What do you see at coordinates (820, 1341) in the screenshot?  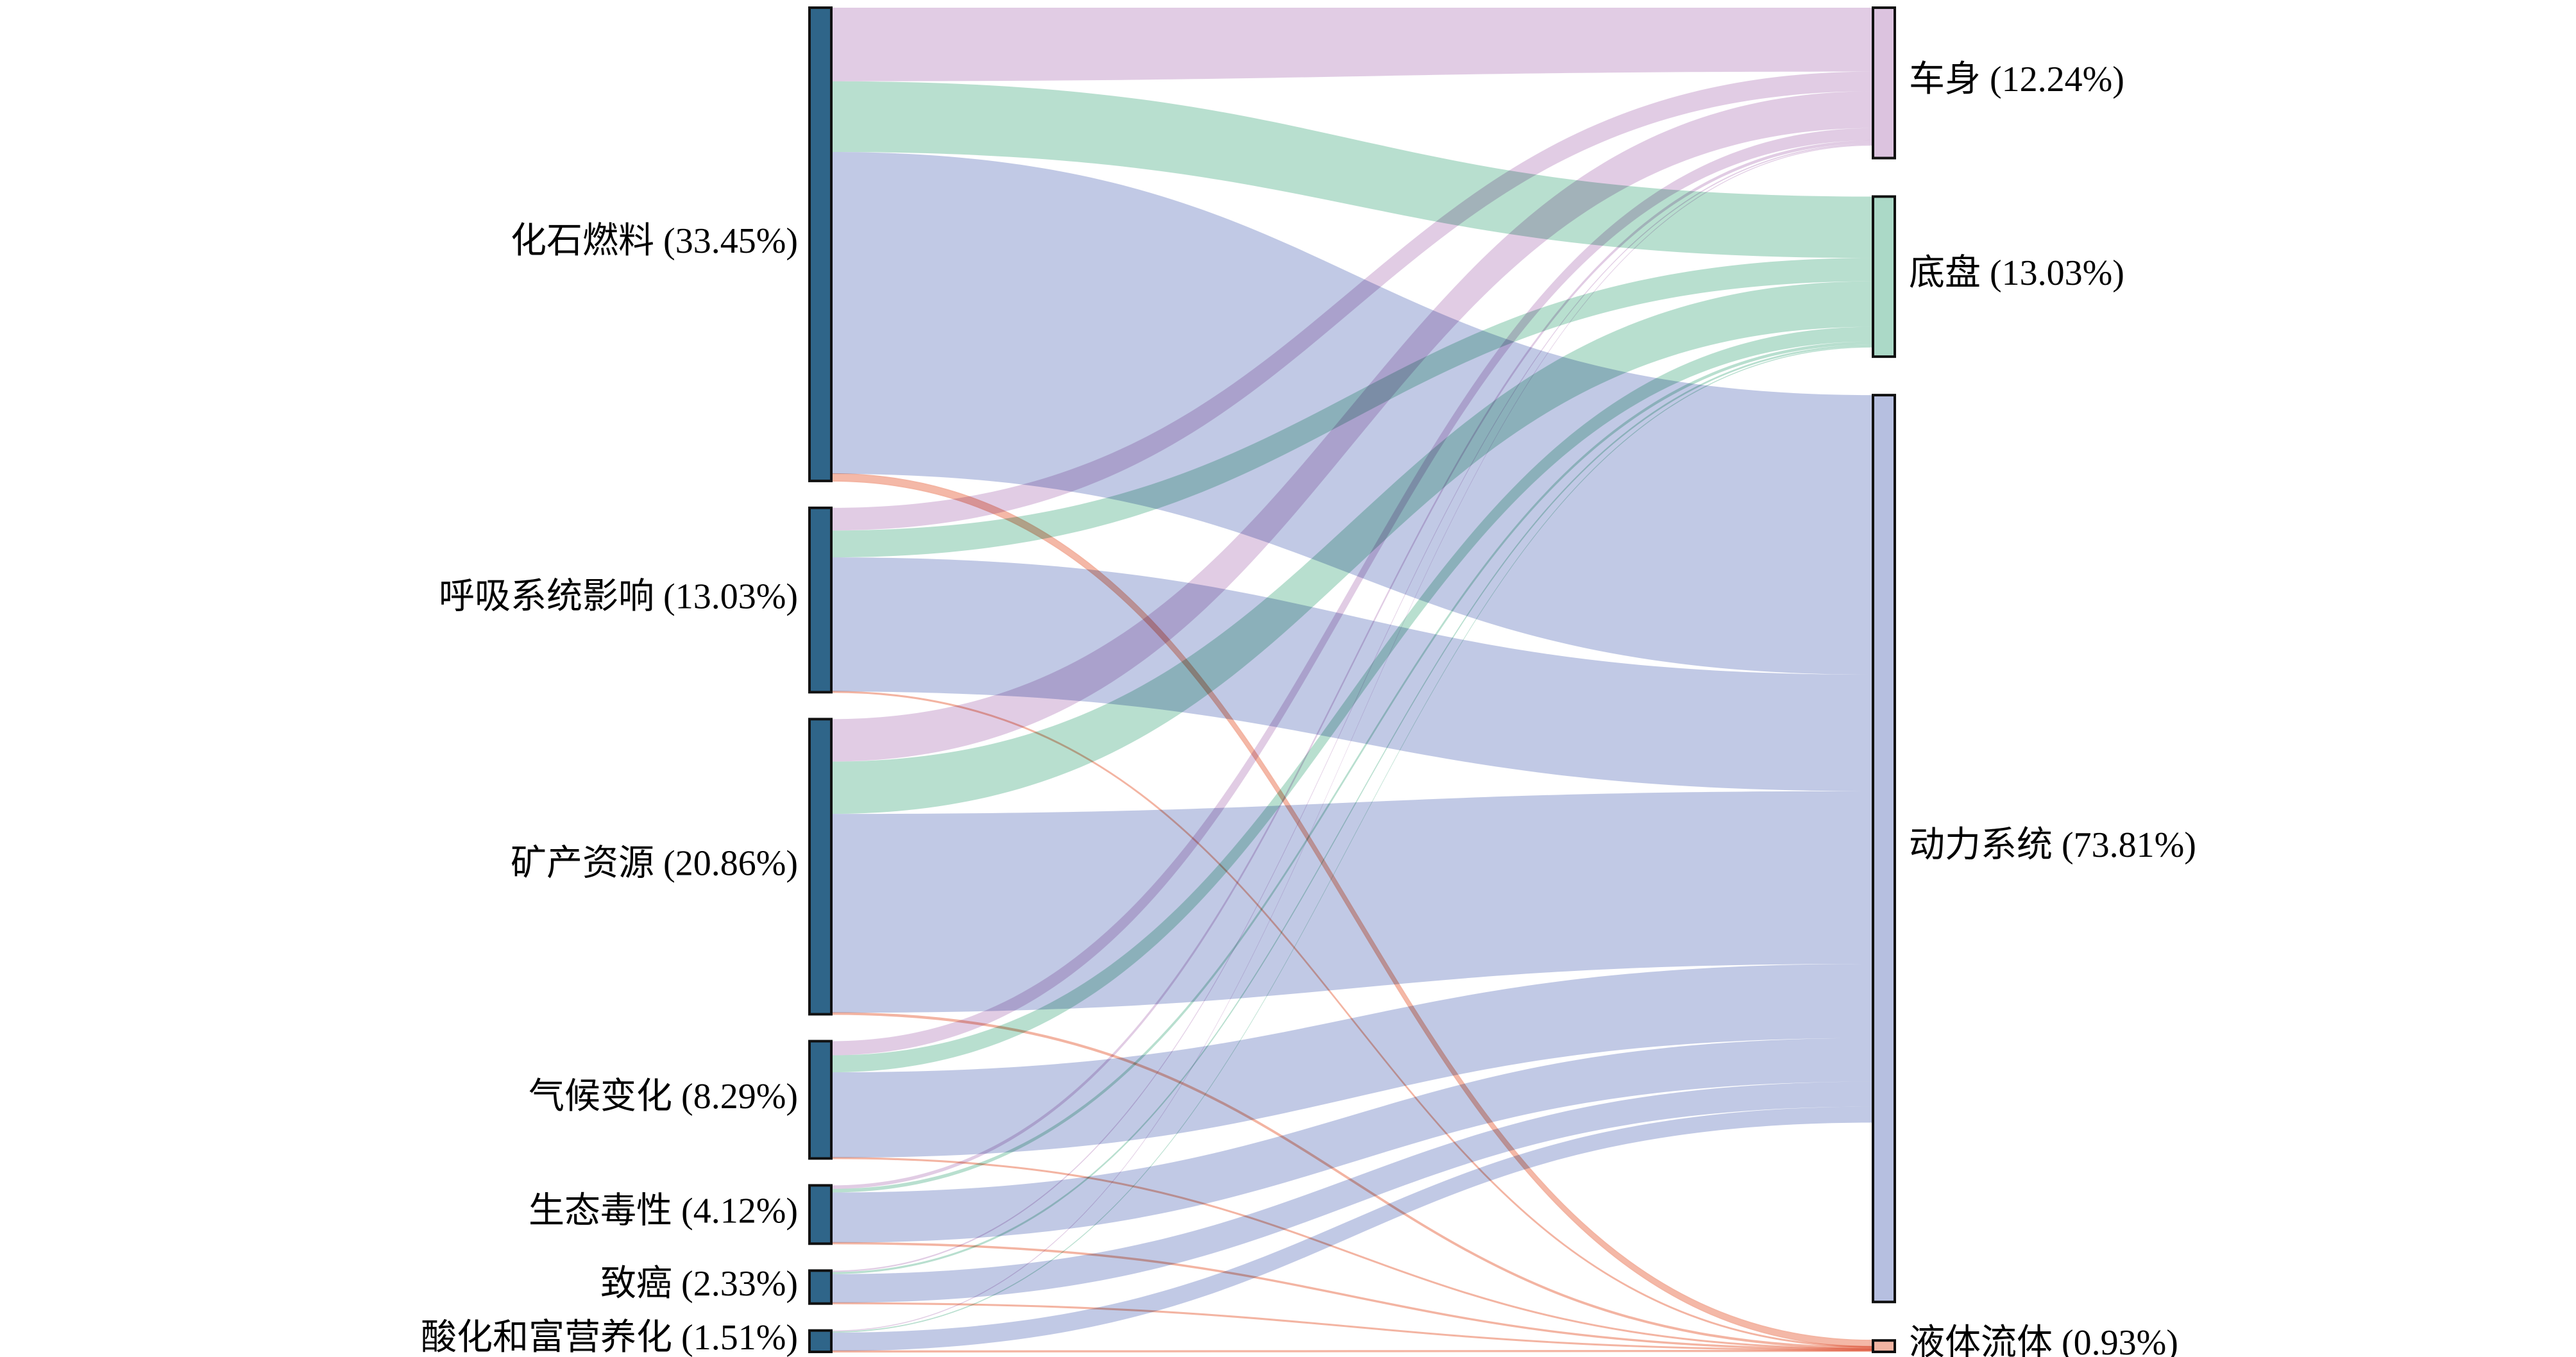 I see `node-酸化和富营养化` at bounding box center [820, 1341].